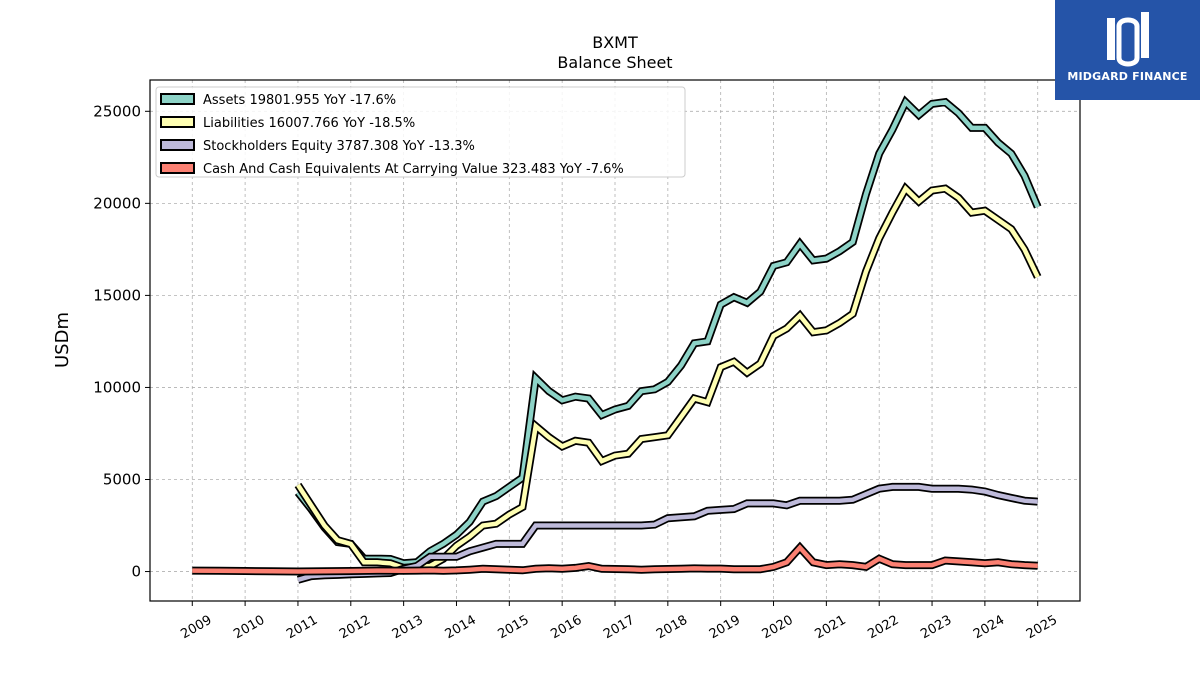 The height and width of the screenshot is (675, 1200). Describe the element at coordinates (122, 479) in the screenshot. I see `y-tick-label: 5000` at that location.